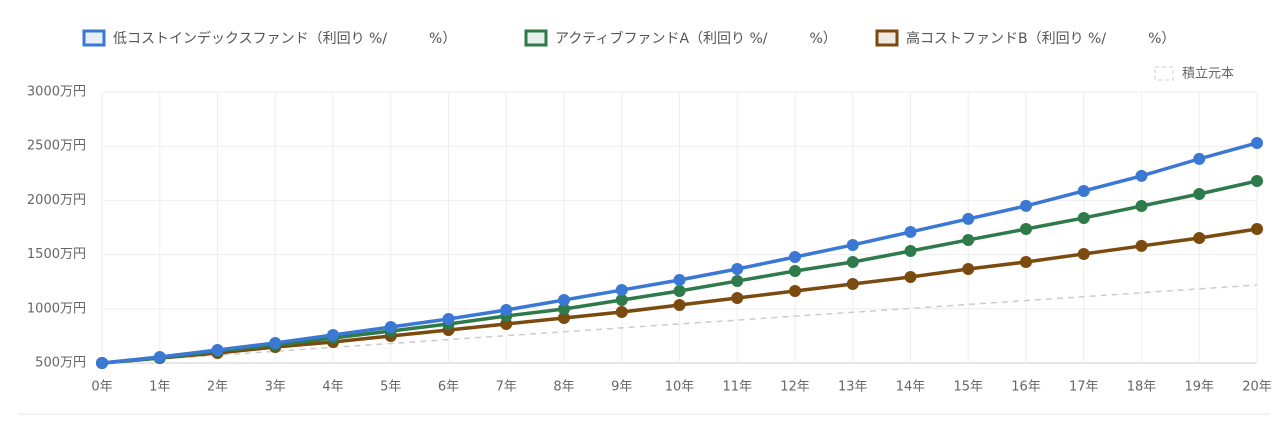 The width and height of the screenshot is (1288, 430). Describe the element at coordinates (275, 387) in the screenshot. I see `x-tick-label: 3年` at that location.